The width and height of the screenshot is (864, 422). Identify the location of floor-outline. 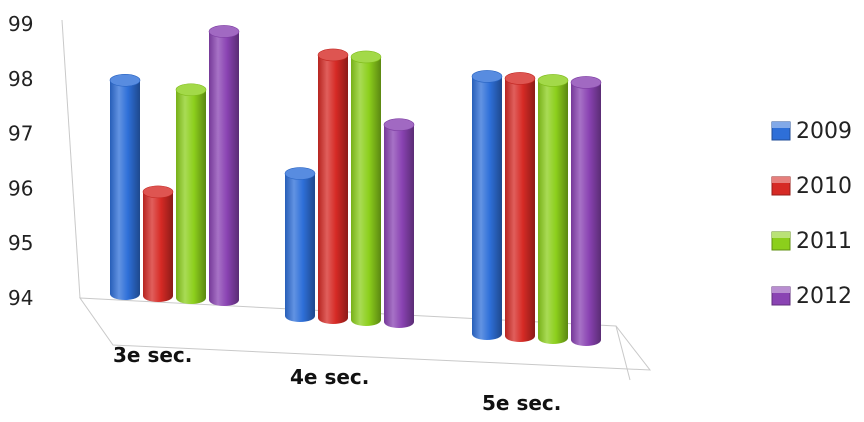
(365, 334).